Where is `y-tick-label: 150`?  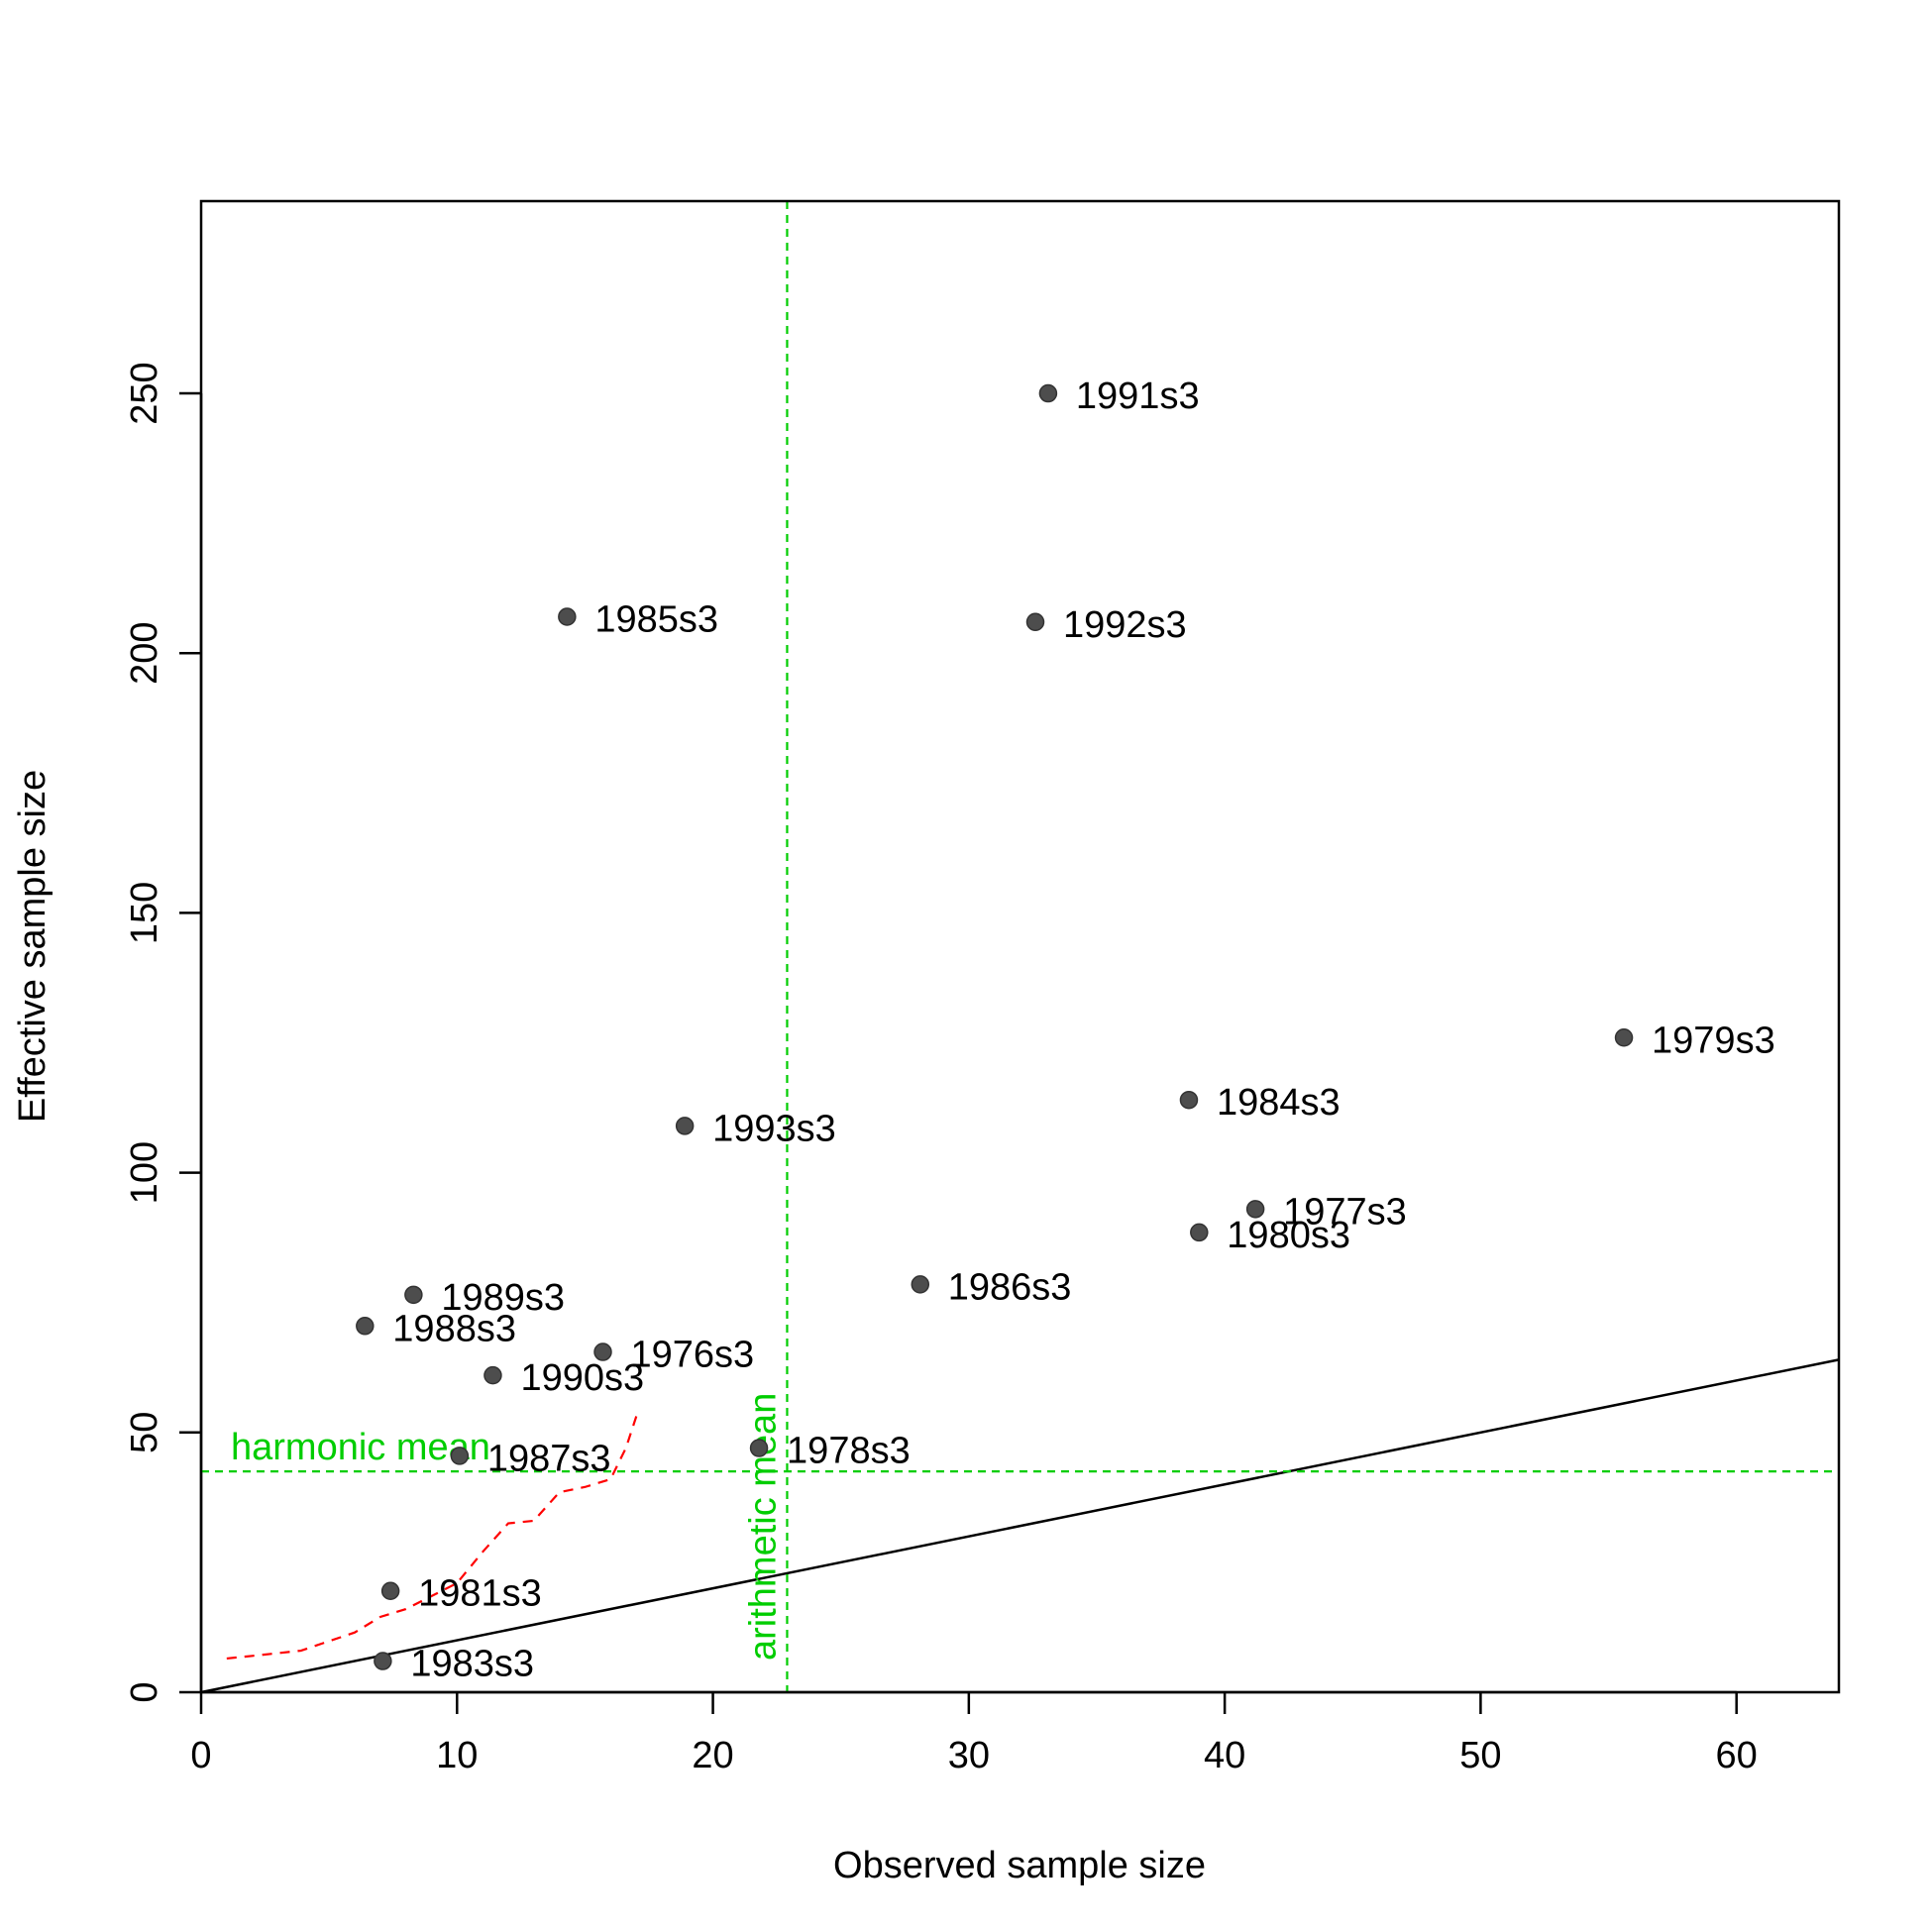 y-tick-label: 150 is located at coordinates (144, 913).